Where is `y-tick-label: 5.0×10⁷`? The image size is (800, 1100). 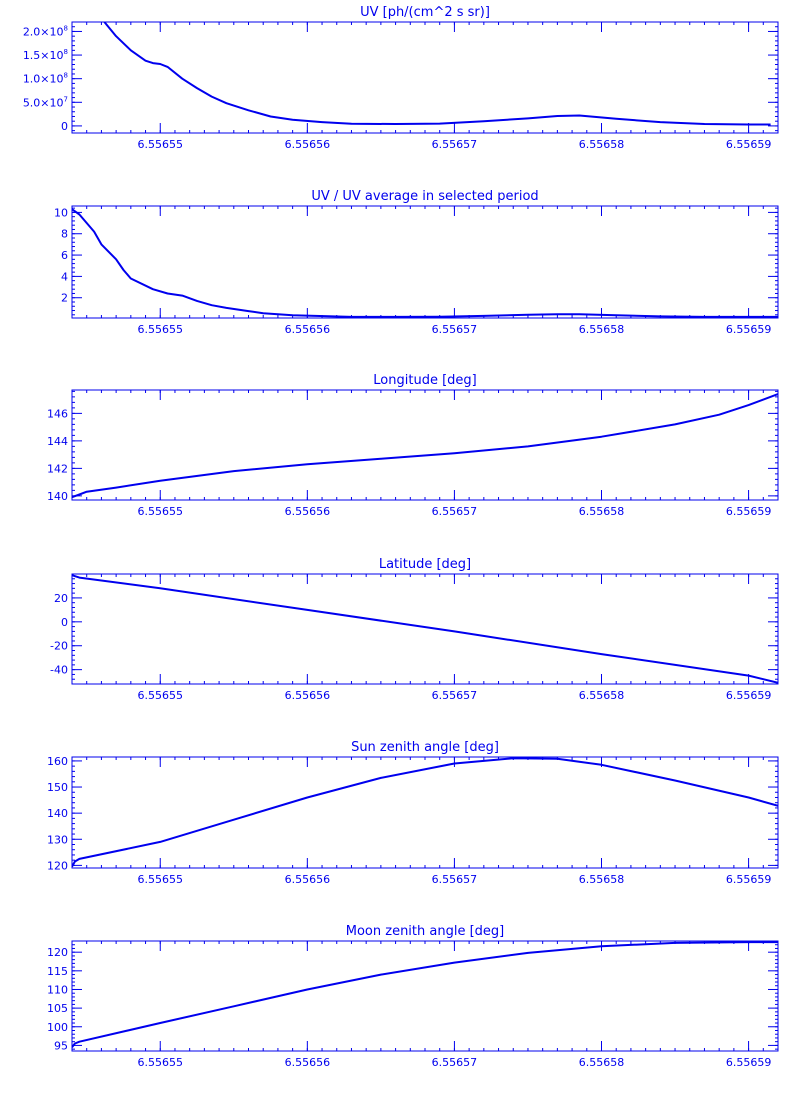 y-tick-label: 5.0×10⁷ is located at coordinates (45, 102).